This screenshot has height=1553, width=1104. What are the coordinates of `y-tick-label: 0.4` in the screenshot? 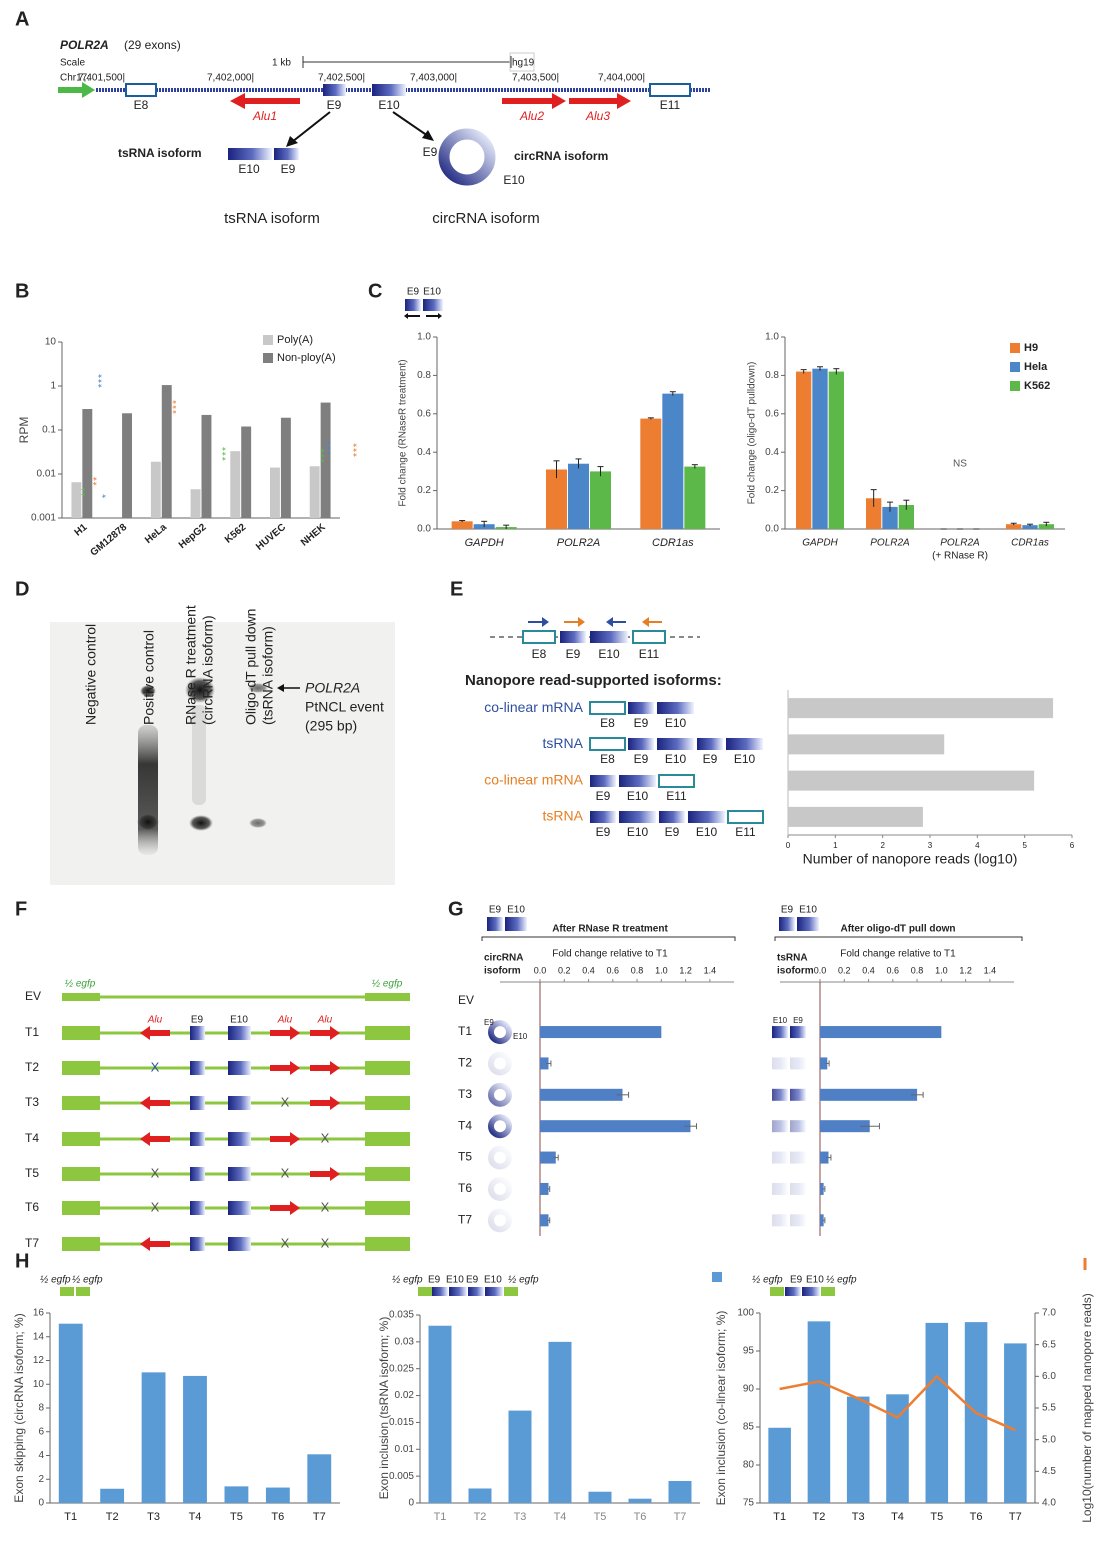 It's located at (772, 452).